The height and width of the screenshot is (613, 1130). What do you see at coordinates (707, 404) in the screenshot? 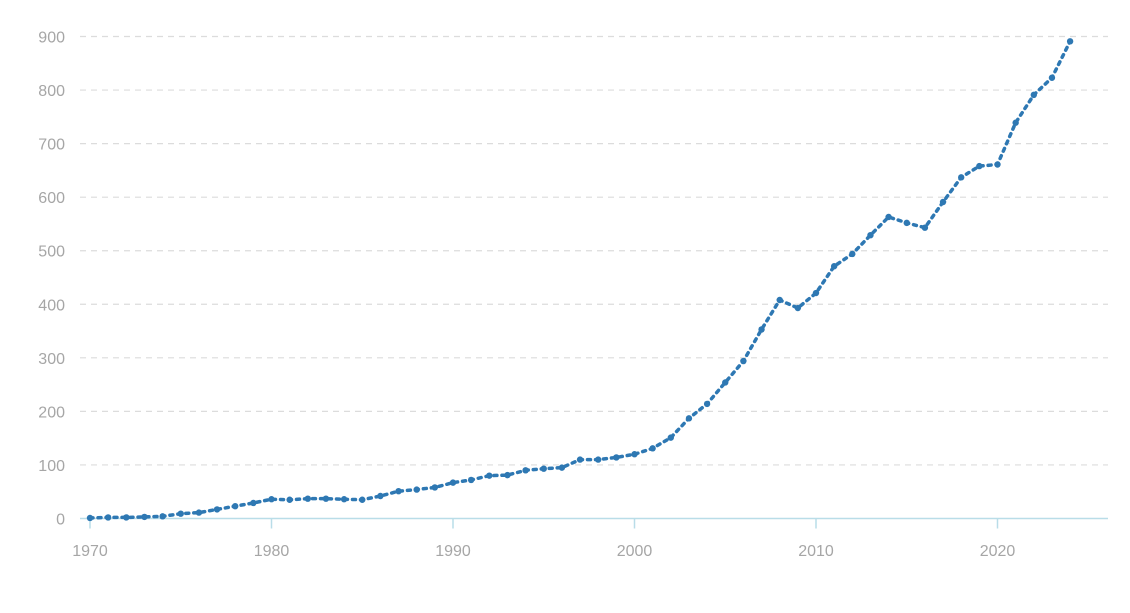
I see `data-point-2004` at bounding box center [707, 404].